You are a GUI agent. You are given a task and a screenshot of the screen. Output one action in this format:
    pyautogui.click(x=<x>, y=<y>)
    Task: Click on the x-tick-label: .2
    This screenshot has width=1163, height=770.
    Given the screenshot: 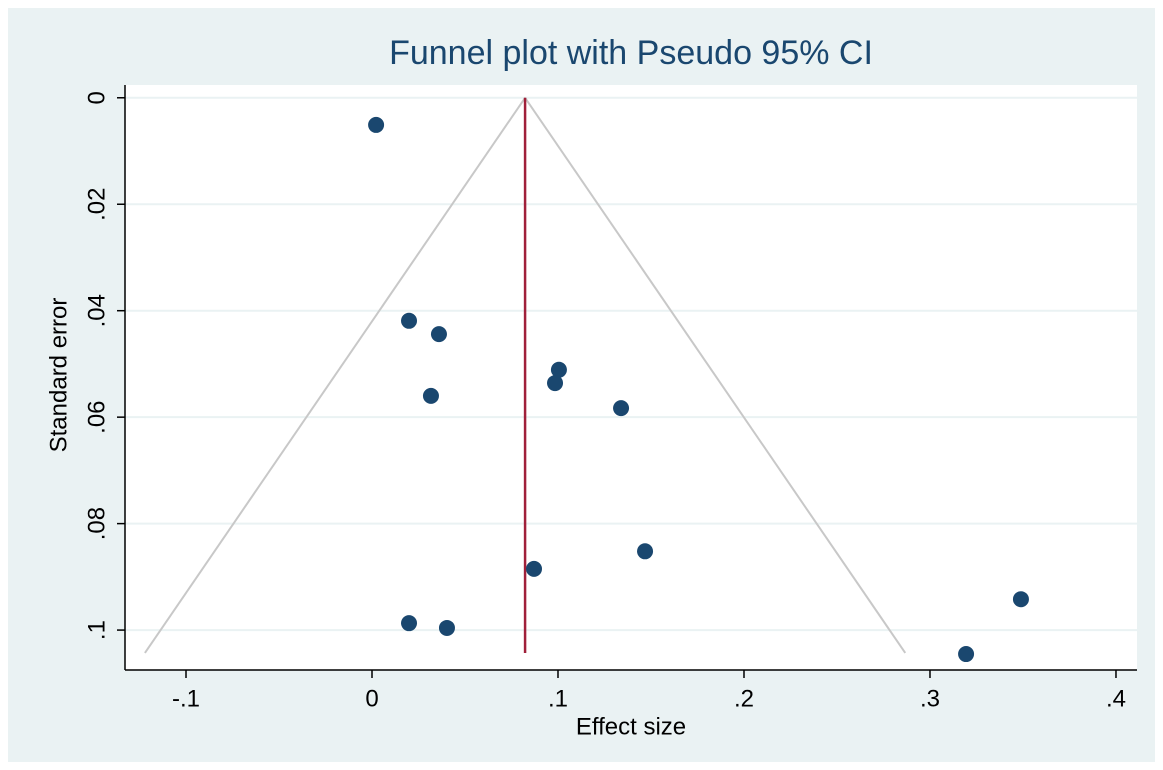 What is the action you would take?
    pyautogui.click(x=744, y=698)
    